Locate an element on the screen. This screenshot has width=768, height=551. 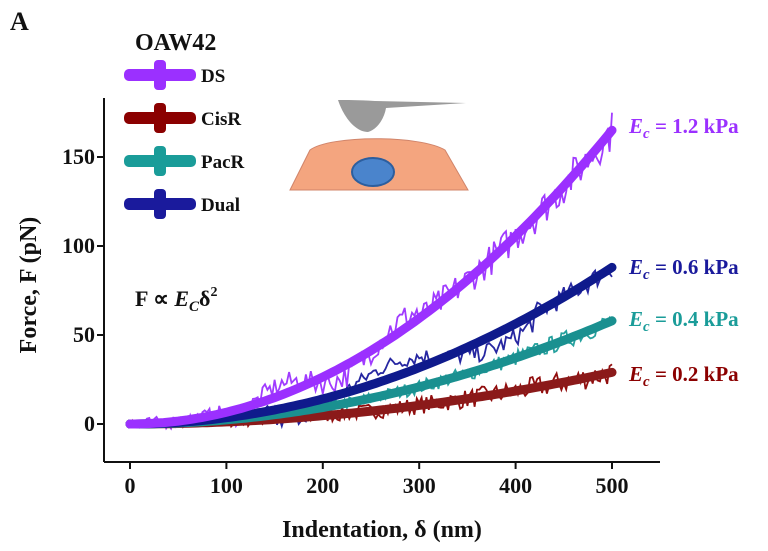
ec-label-cisr: Ec = 0.2 kPa is located at coordinates (683, 376).